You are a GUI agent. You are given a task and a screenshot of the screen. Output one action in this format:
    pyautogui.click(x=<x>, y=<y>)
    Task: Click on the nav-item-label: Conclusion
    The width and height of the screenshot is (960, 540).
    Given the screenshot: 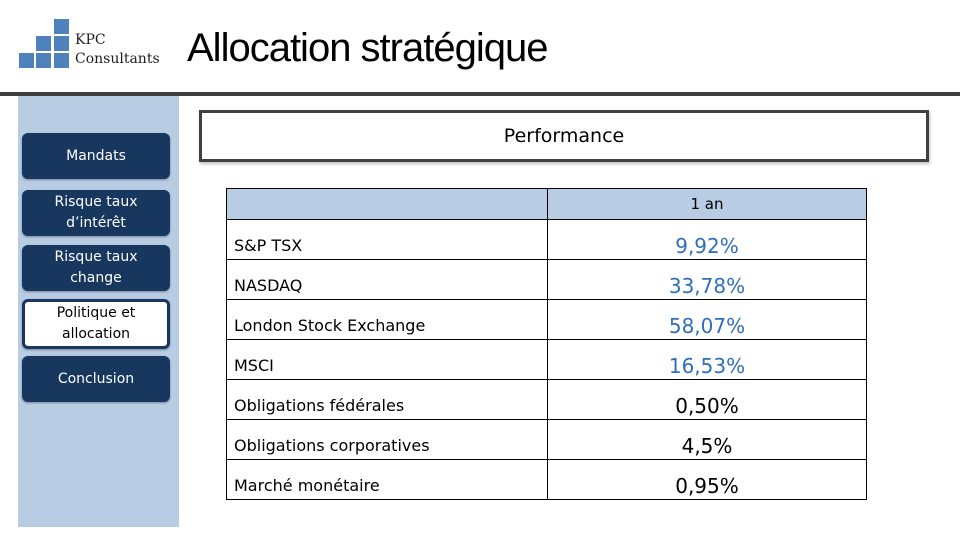 What is the action you would take?
    pyautogui.click(x=96, y=378)
    